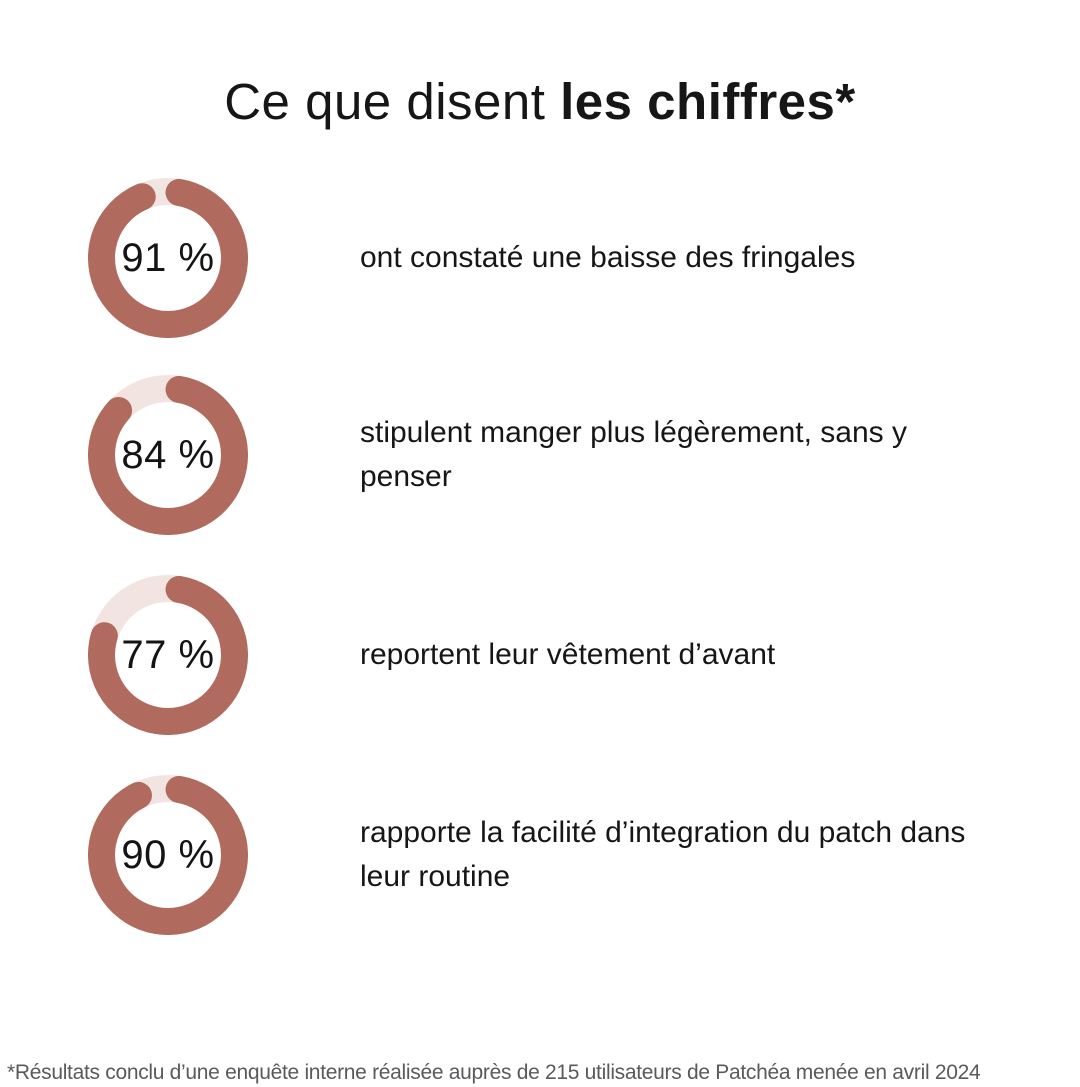  I want to click on page-title: Ce que disent les chiffres*, so click(540, 101).